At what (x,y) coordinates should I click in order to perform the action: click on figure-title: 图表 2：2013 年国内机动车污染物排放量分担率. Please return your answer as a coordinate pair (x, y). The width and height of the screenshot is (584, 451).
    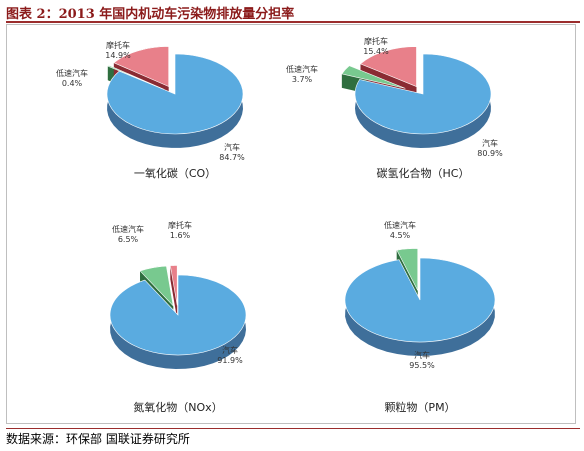
    Looking at the image, I should click on (150, 14).